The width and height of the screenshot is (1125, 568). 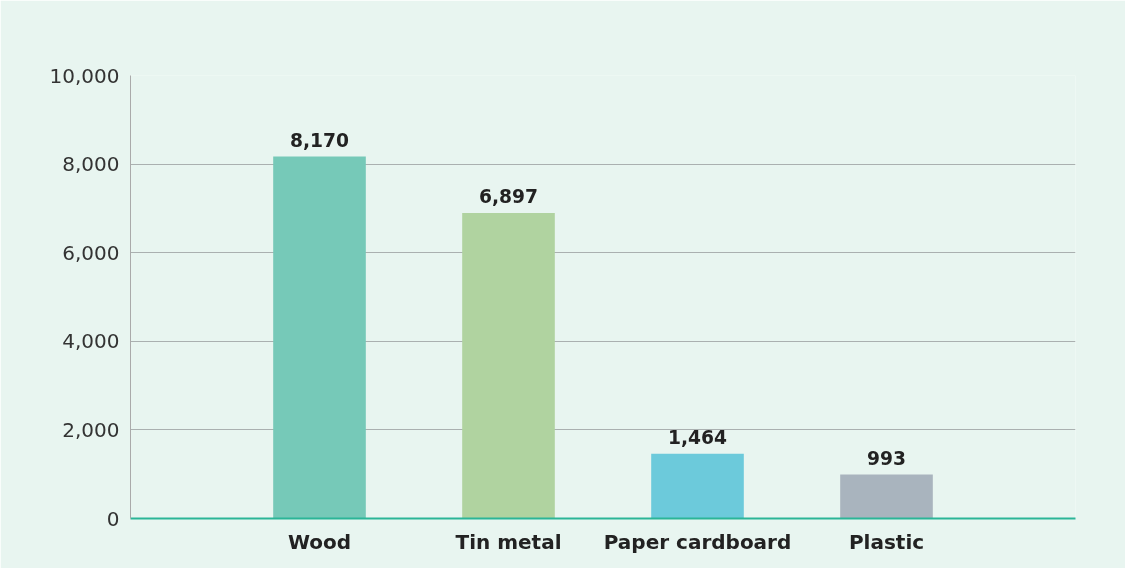 What do you see at coordinates (697, 541) in the screenshot?
I see `x-tick-label: Paper cardboard` at bounding box center [697, 541].